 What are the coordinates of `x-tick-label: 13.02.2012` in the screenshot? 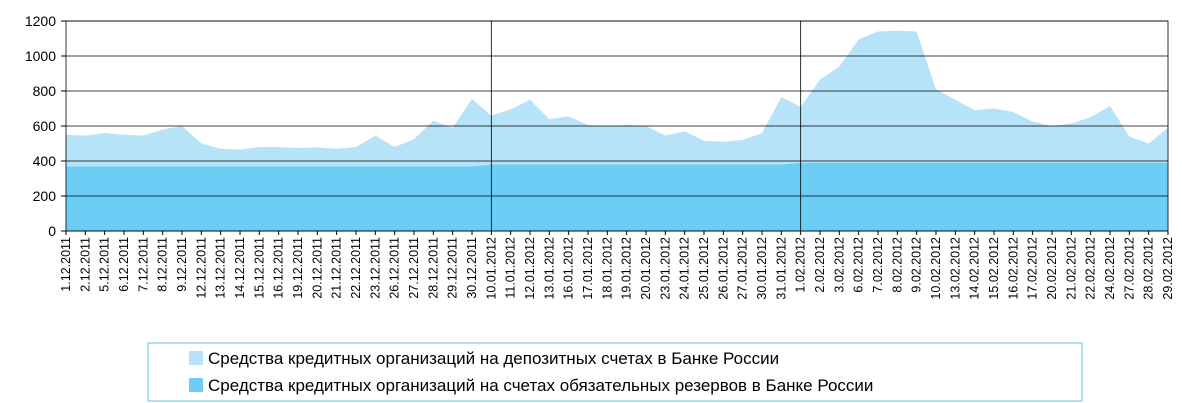 It's located at (955, 268).